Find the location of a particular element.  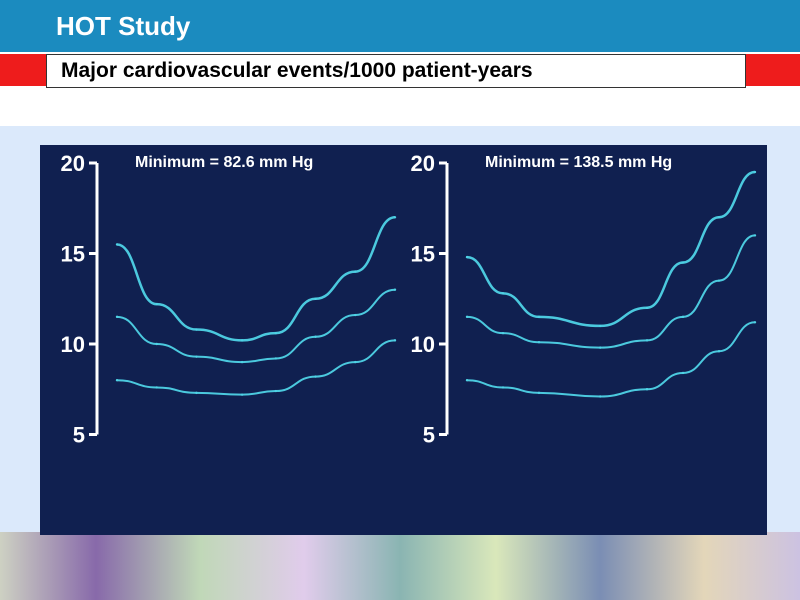

right-red-accent is located at coordinates (773, 70).